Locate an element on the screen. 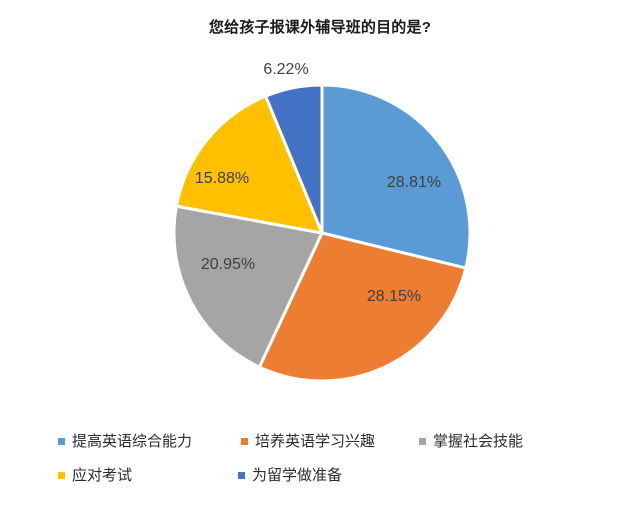  pie-slice-value-label: 20.95% is located at coordinates (228, 264).